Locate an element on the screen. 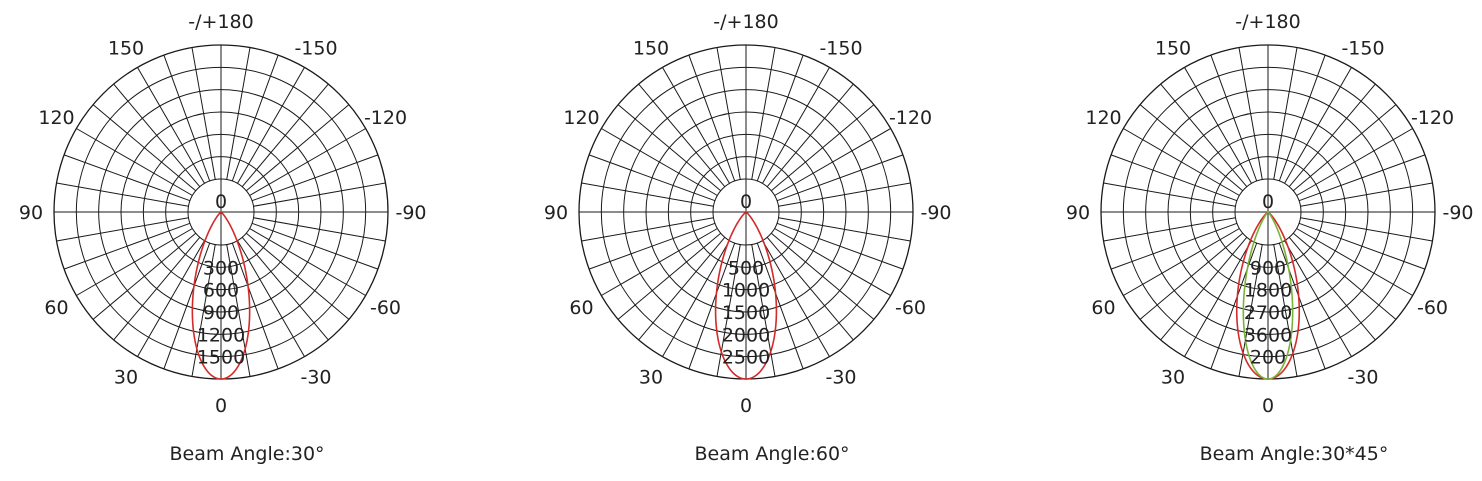  chart-title: Beam Angle:60° is located at coordinates (771, 454).